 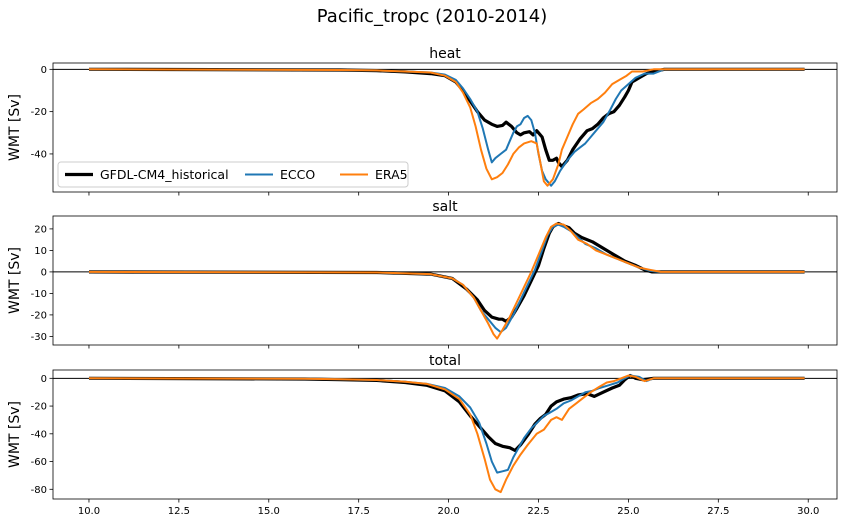 I want to click on x-tick-label: 25.0, so click(x=628, y=511).